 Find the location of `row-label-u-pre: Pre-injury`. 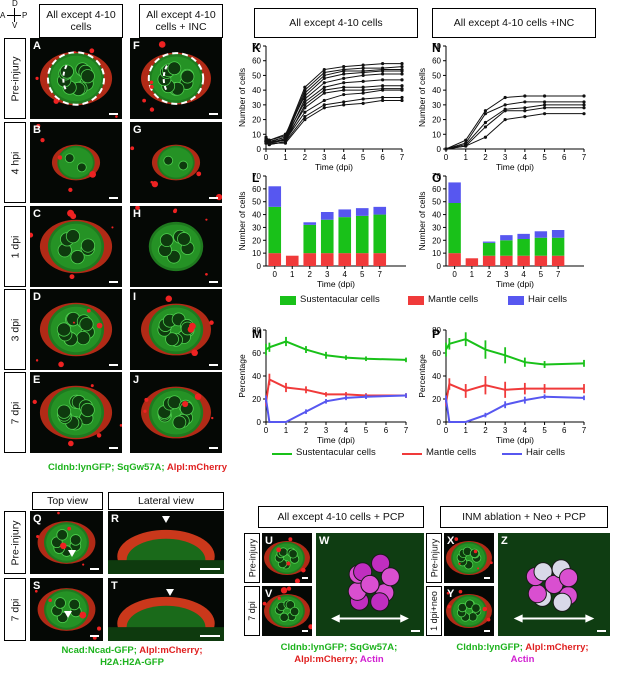

row-label-u-pre: Pre-injury is located at coordinates (252, 558).